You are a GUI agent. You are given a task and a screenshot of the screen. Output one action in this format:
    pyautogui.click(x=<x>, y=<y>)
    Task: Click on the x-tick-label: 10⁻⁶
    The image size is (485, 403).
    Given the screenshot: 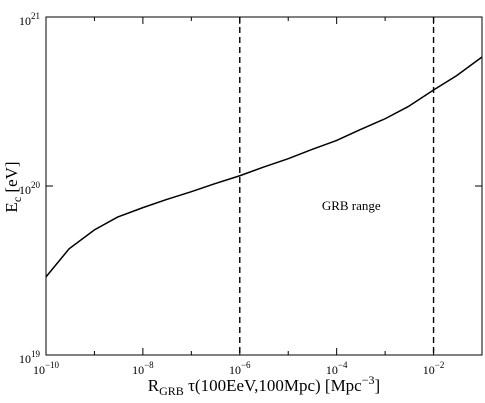 What is the action you would take?
    pyautogui.click(x=240, y=368)
    